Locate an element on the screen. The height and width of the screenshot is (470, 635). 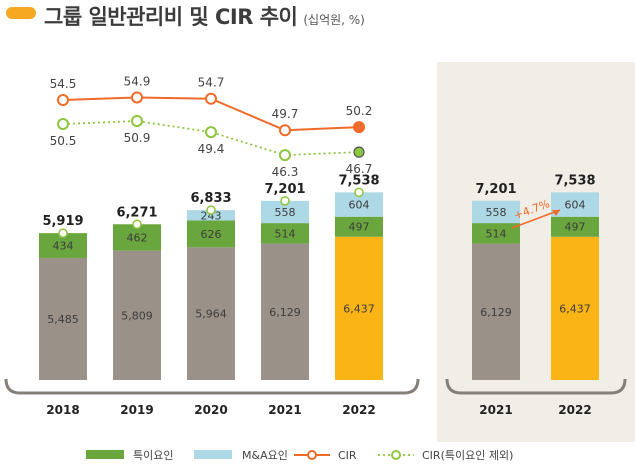
cir-point-2019 is located at coordinates (137, 97).